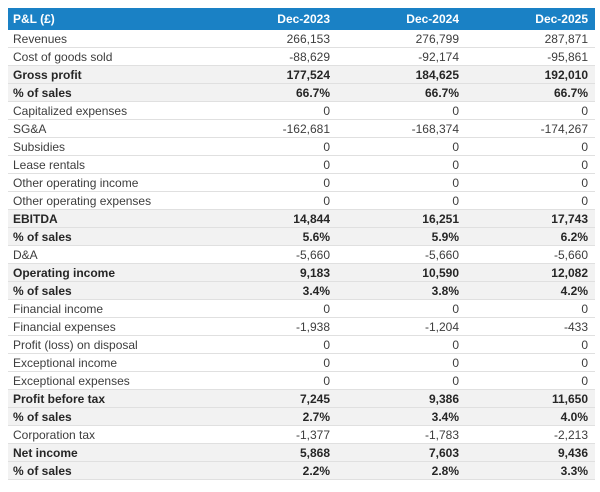  I want to click on row-label: Subsidies, so click(108, 146).